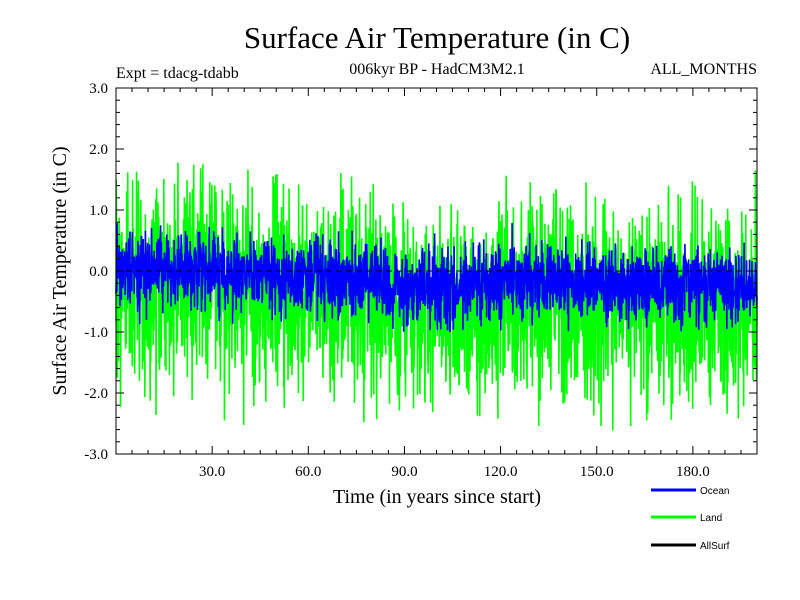  What do you see at coordinates (212, 472) in the screenshot?
I see `x-tick-label: 30.0` at bounding box center [212, 472].